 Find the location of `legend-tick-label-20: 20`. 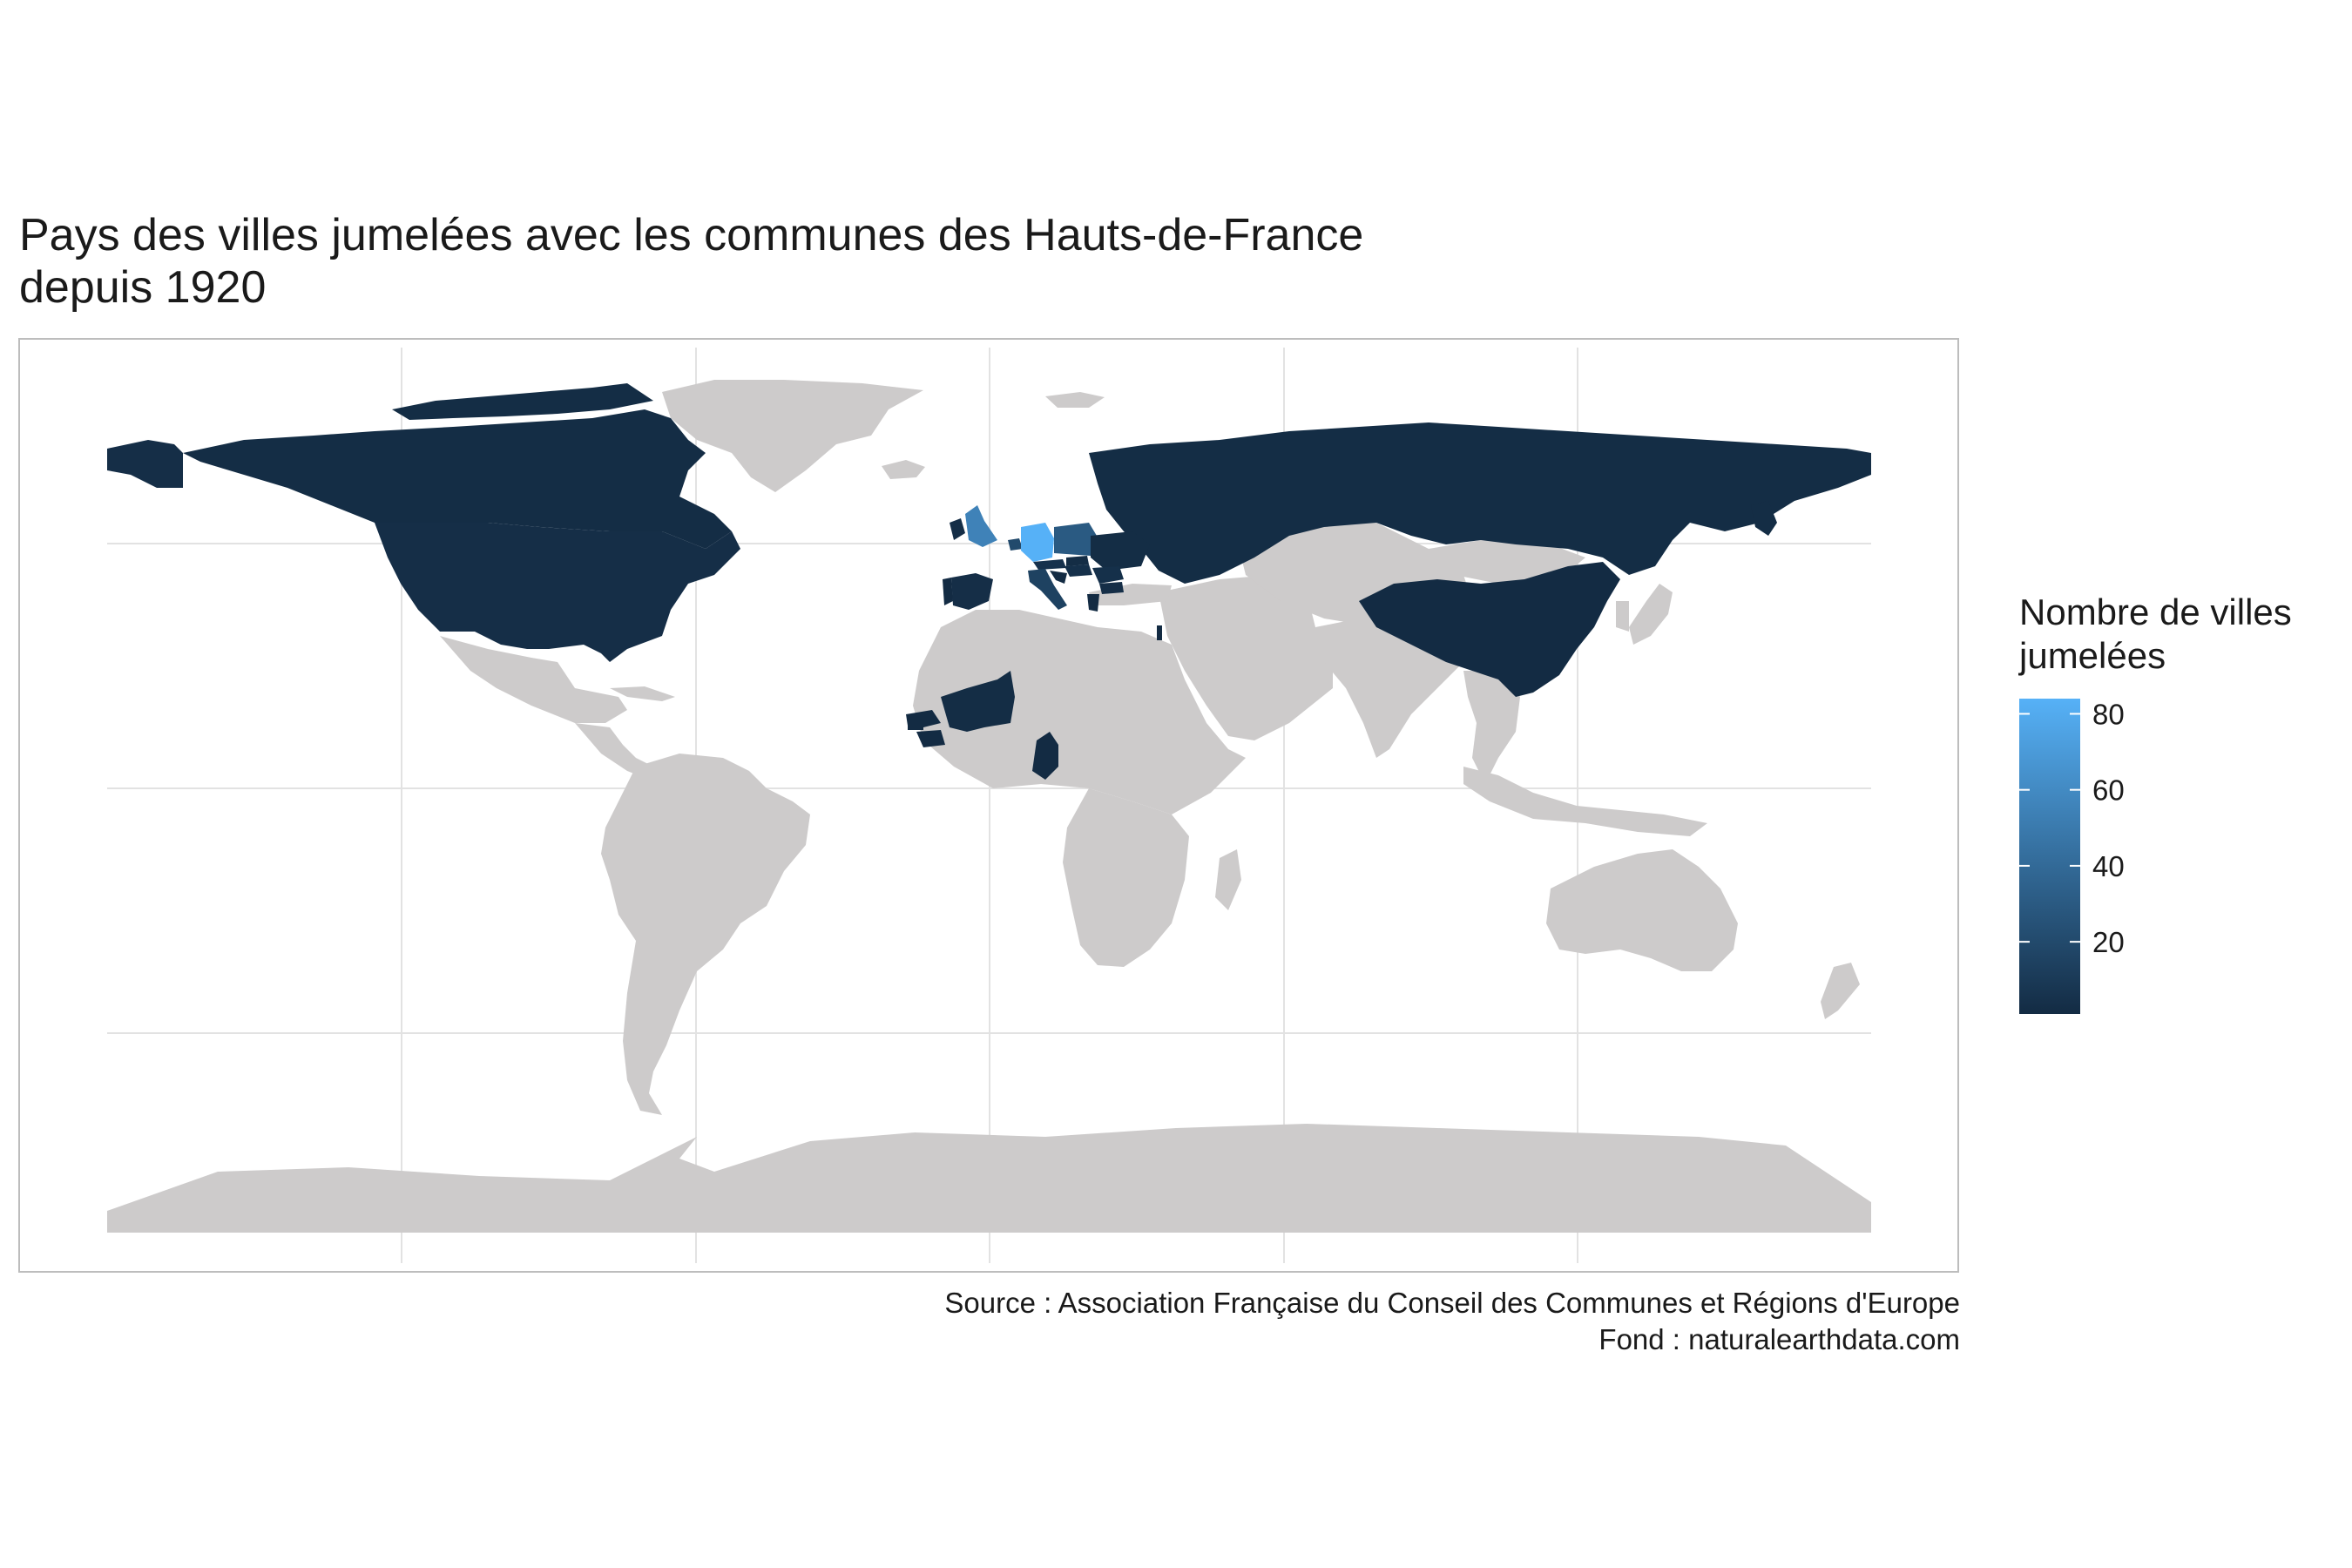

legend-tick-label-20: 20 is located at coordinates (2108, 942).